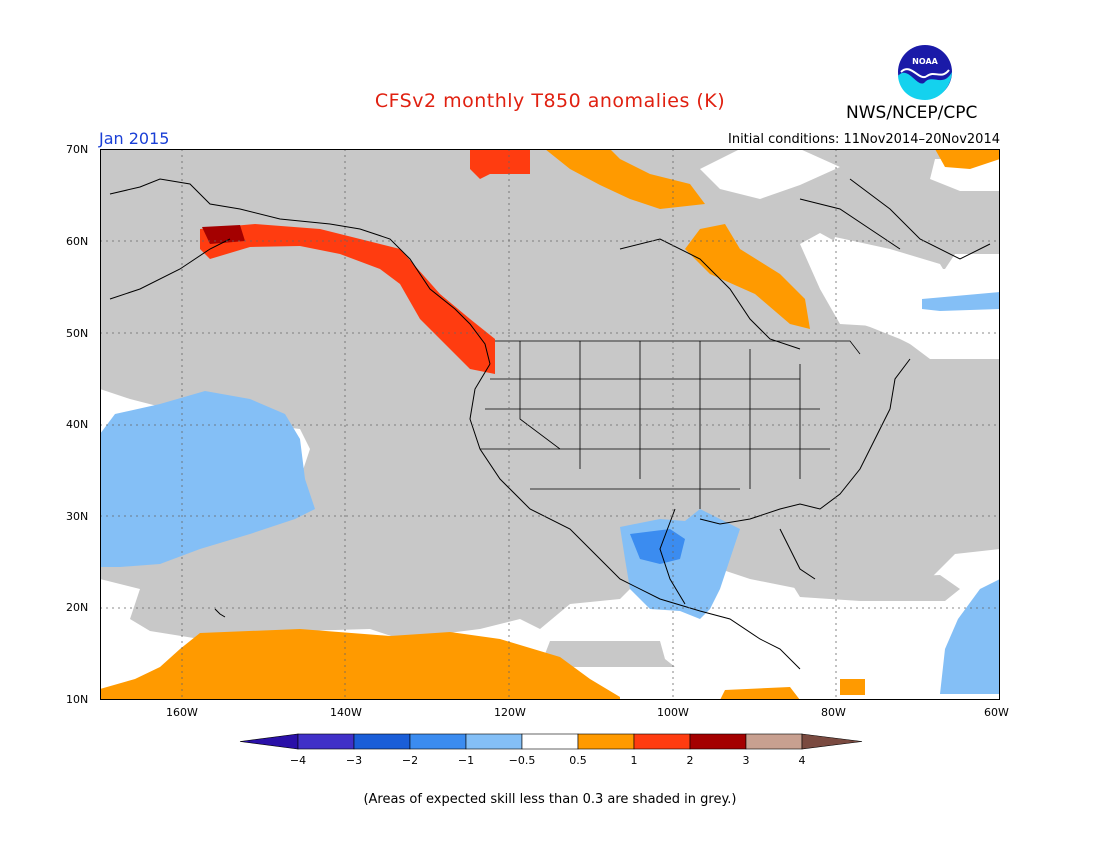 This screenshot has width=1100, height=850. I want to click on lat-label: 10N, so click(77, 699).